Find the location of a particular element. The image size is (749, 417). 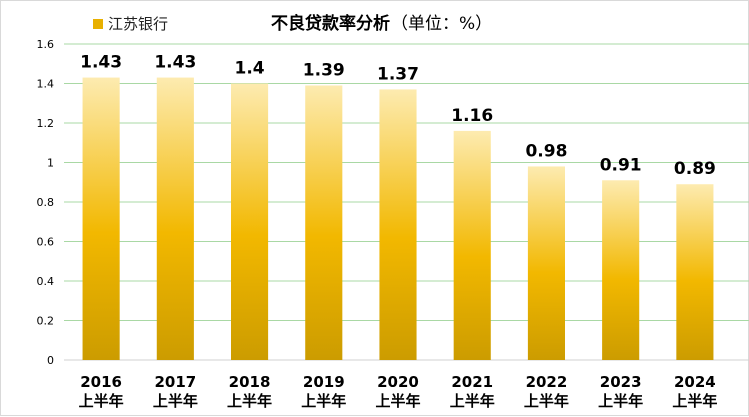

chart-title-unit: （单位：%） is located at coordinates (441, 24).